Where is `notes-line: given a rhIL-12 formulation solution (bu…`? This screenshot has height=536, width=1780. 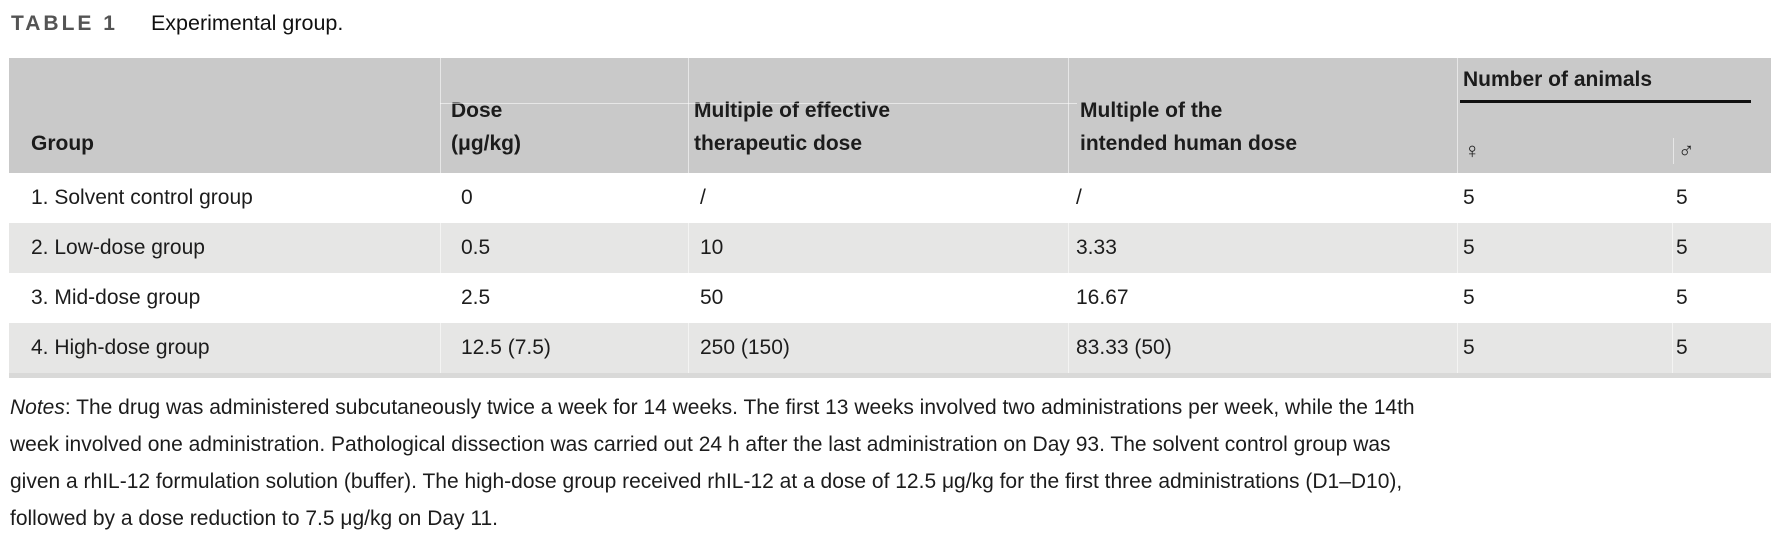
notes-line: given a rhIL-12 formulation solution (bu… is located at coordinates (706, 481).